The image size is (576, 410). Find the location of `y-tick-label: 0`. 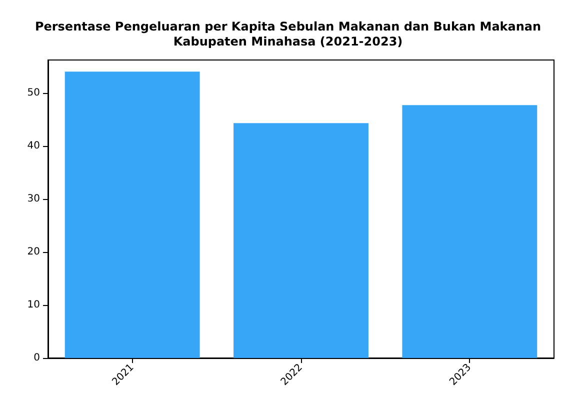

y-tick-label: 0 is located at coordinates (37, 358).